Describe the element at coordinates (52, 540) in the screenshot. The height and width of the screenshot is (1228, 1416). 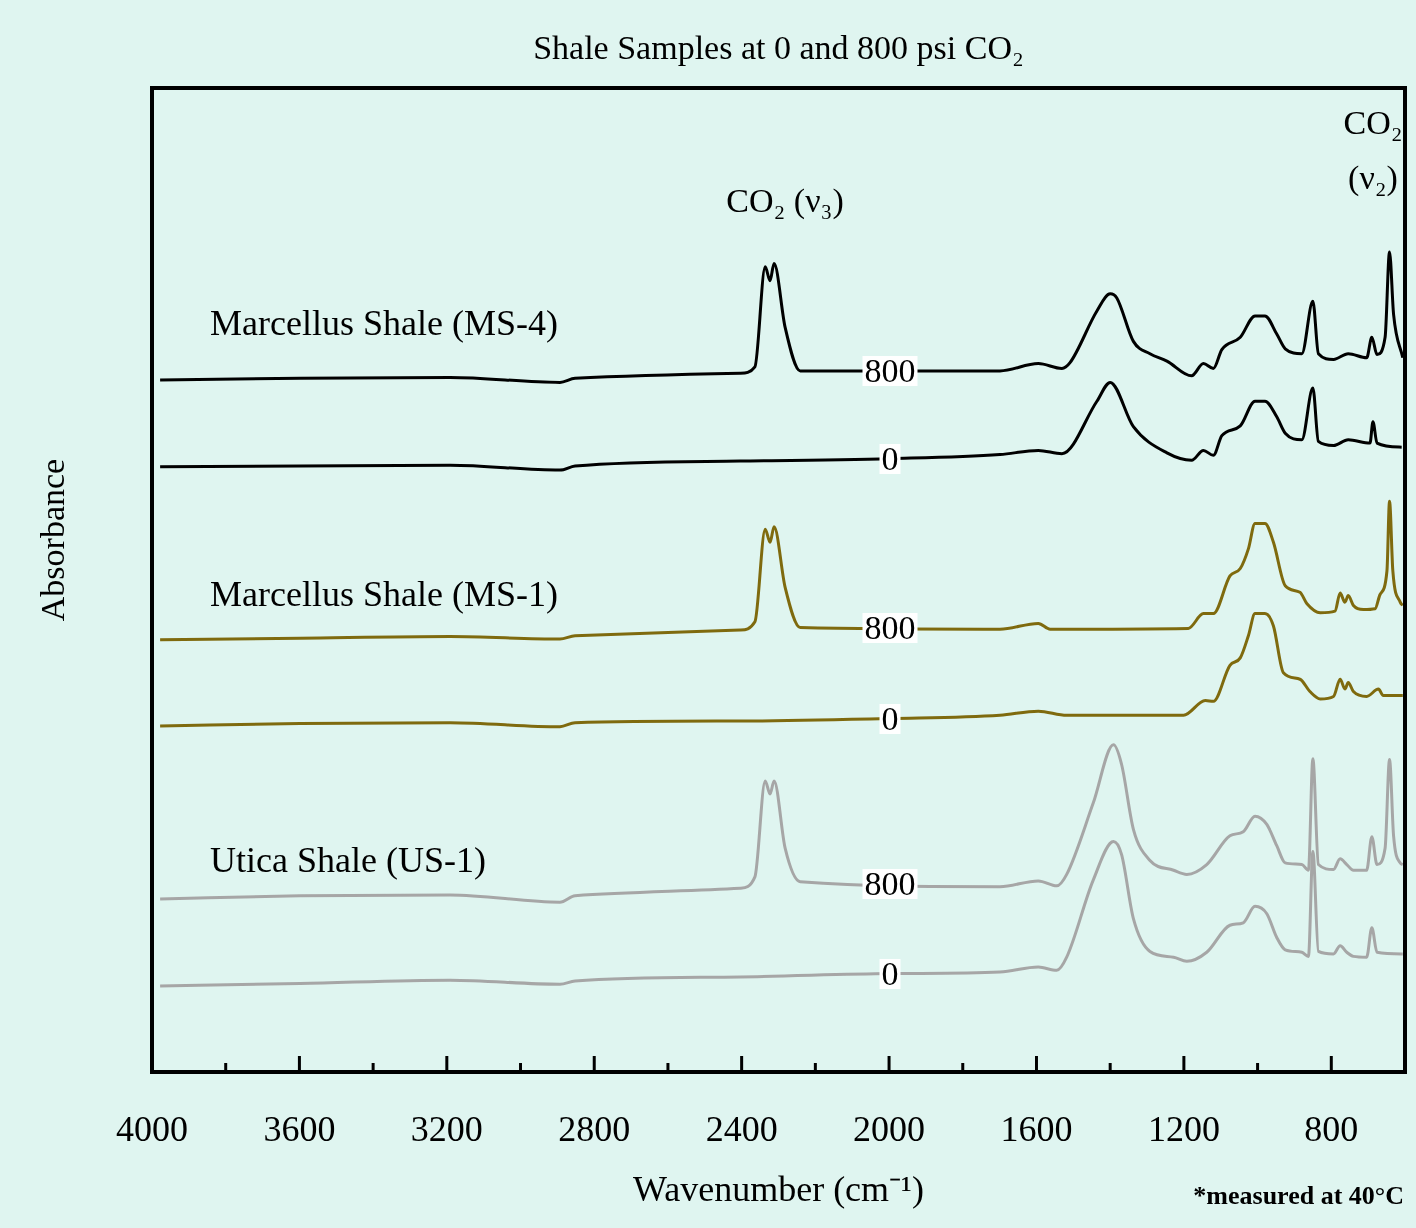
I see `y-axis-title: Absorbance` at that location.